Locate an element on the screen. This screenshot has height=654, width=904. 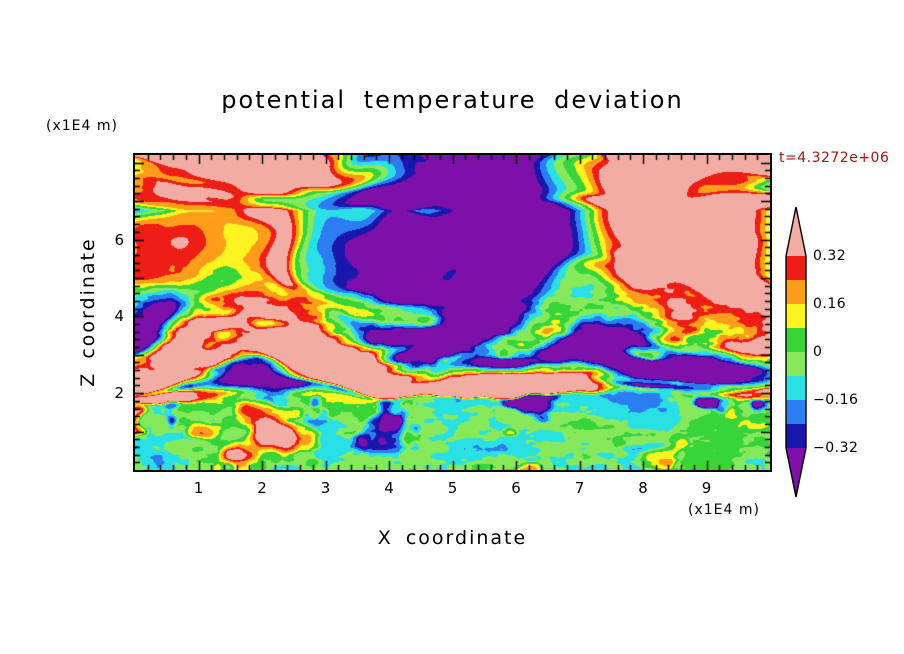
colorbar-tick-label: 0 is located at coordinates (818, 352).